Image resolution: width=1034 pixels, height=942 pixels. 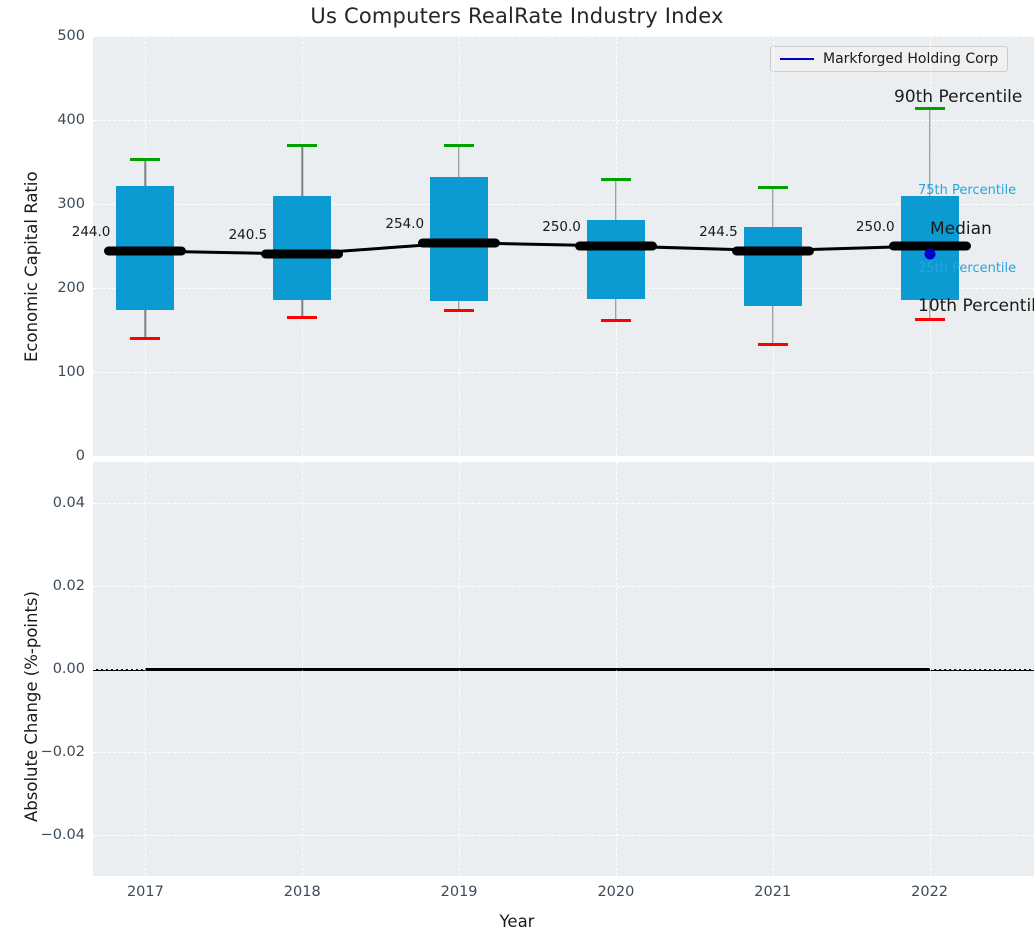 I want to click on median-value-label-2022: 250.0, so click(x=875, y=227).